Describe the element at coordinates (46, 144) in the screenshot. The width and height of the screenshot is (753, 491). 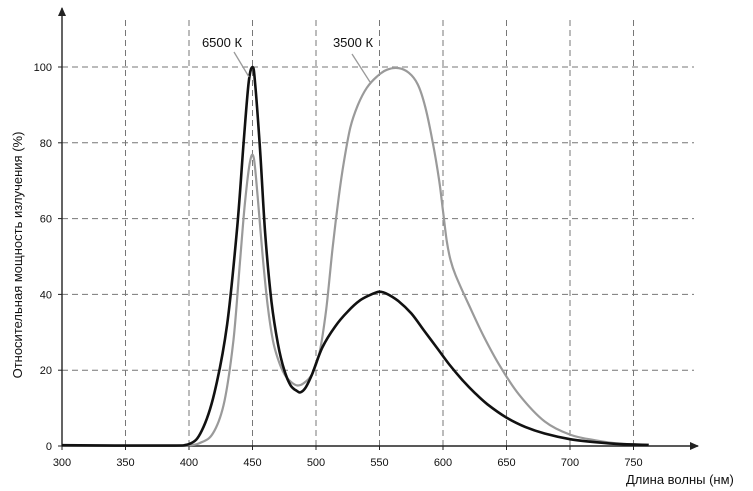
I see `y-tick-label-80: 80` at that location.